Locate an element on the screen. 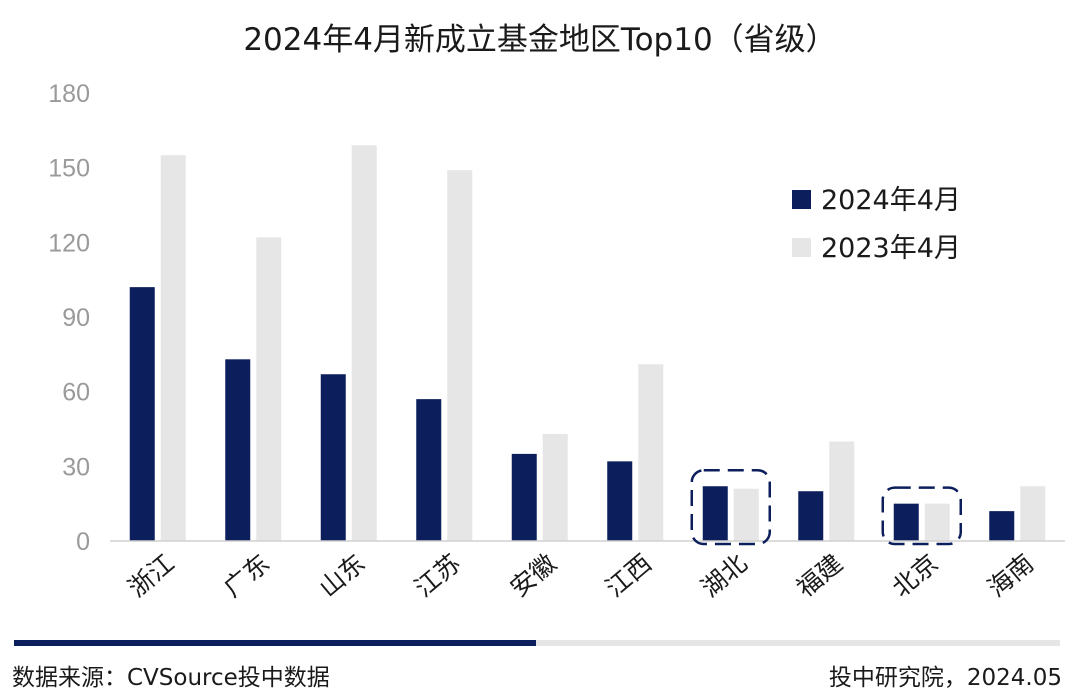  legend-label: 2024年4月 is located at coordinates (891, 200).